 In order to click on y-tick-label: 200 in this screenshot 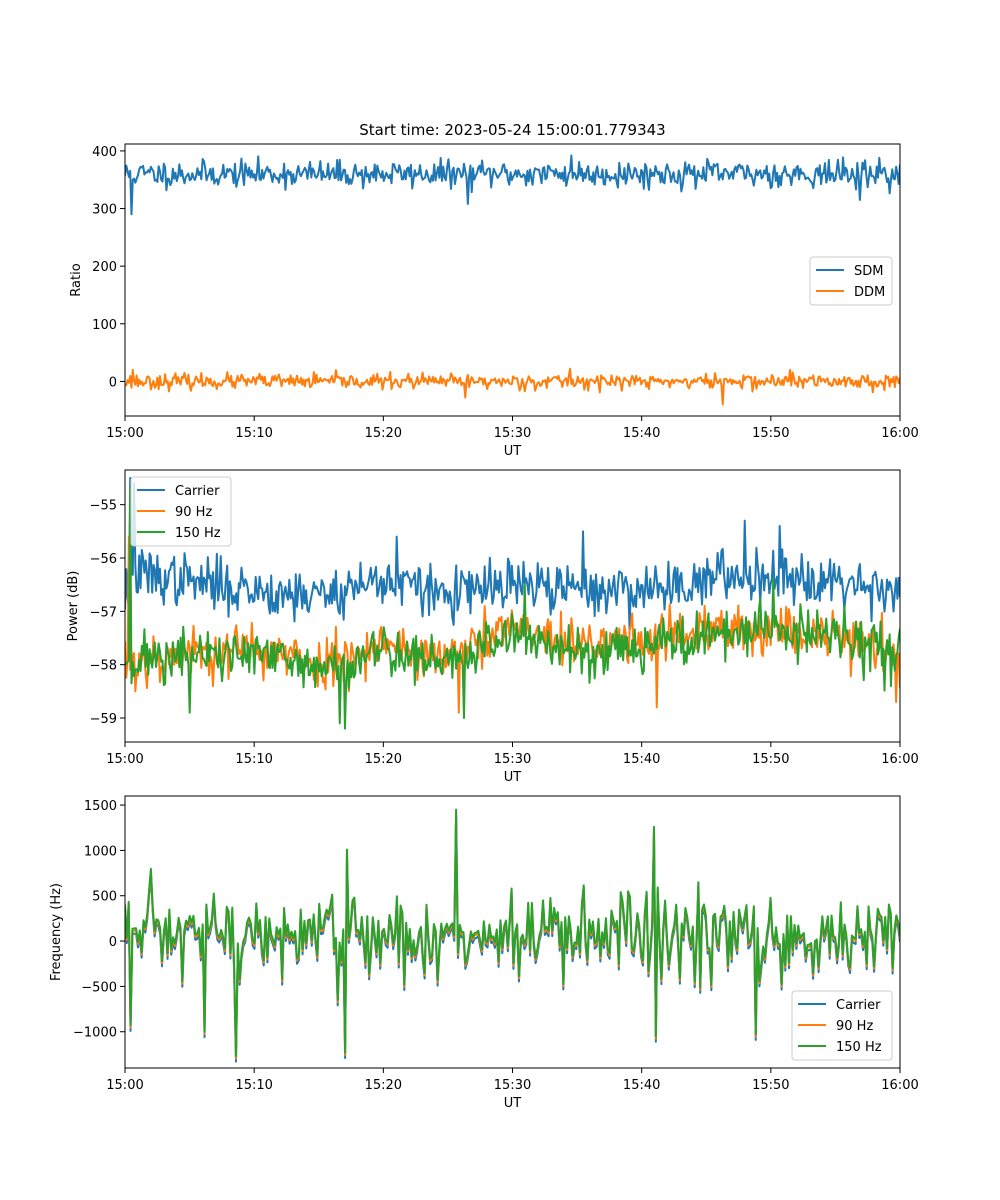, I will do `click(104, 267)`.